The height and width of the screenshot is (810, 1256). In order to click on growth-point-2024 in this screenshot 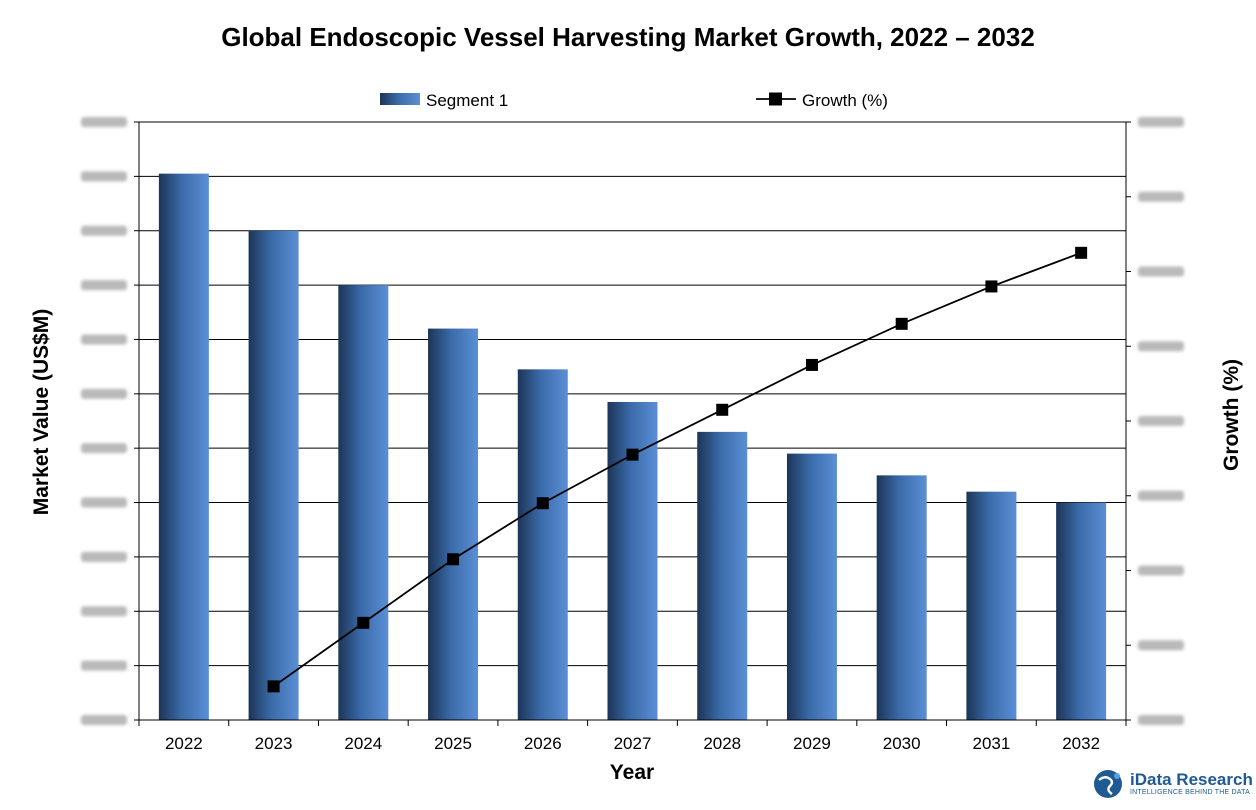, I will do `click(363, 622)`.